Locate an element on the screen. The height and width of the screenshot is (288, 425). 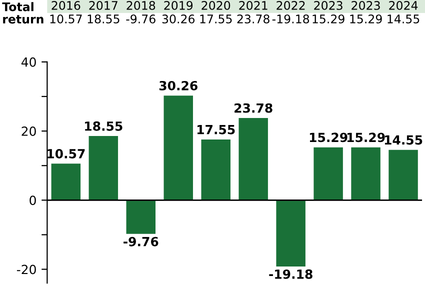
x-tick-label: 2019 is located at coordinates (178, 5).